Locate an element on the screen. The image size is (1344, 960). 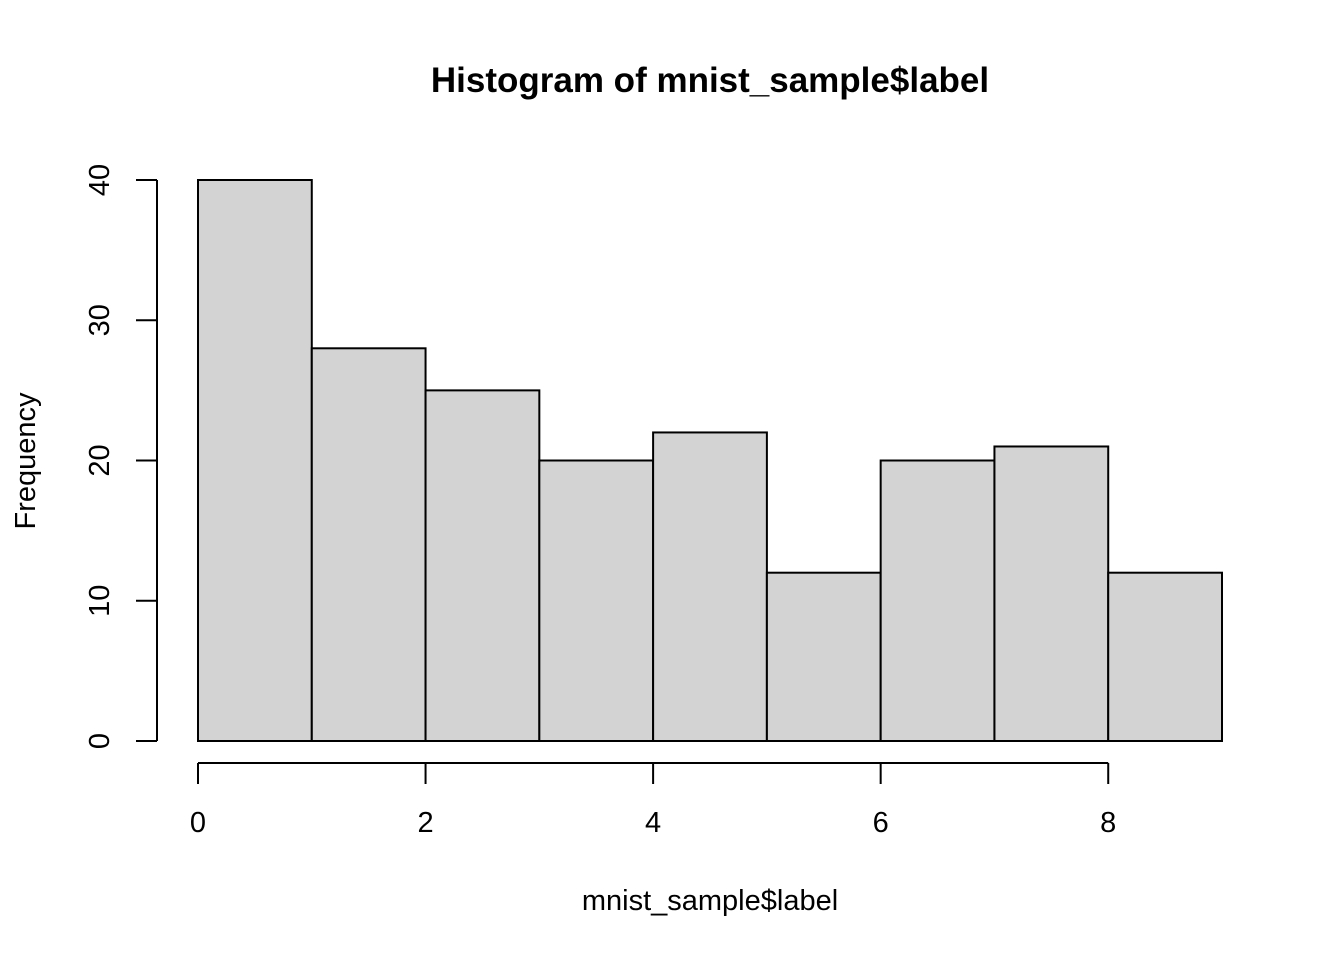
y-tick-label: 20 is located at coordinates (100, 460).